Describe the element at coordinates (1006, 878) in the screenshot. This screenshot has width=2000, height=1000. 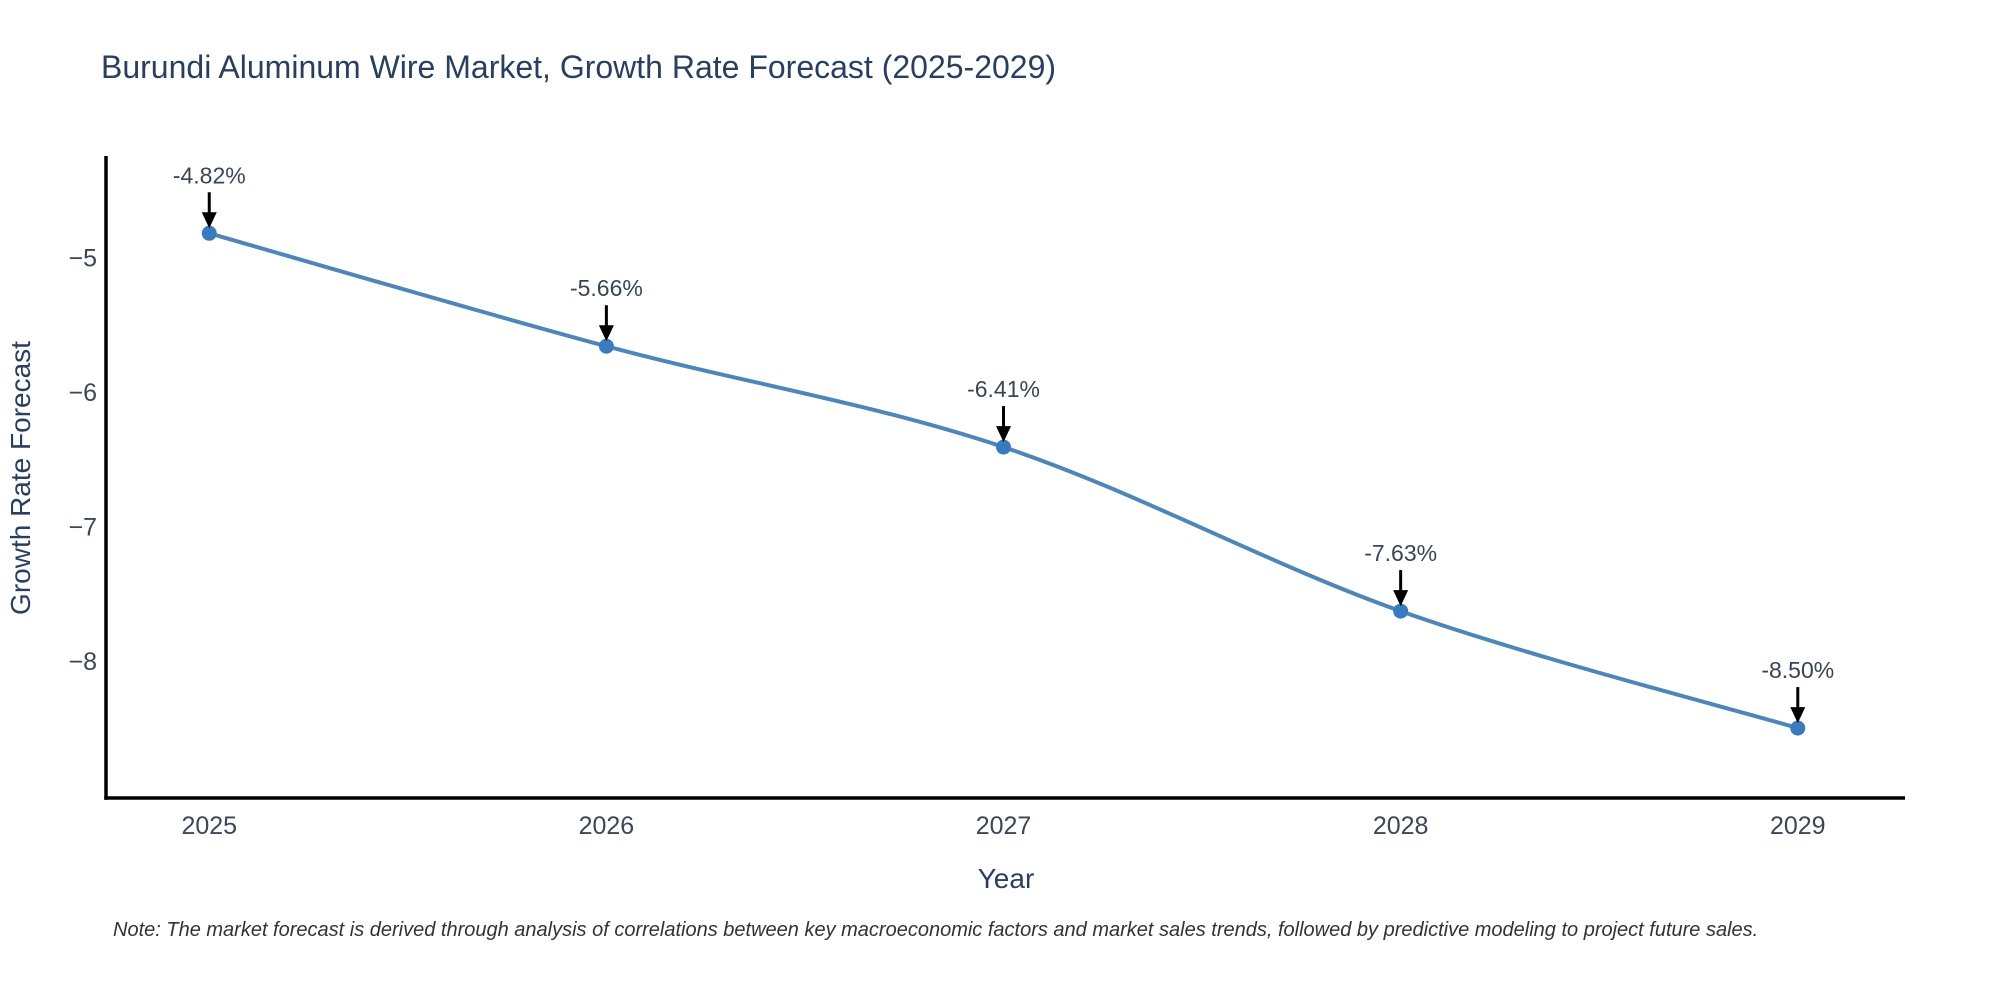
I see `x-axis-title: Year` at that location.